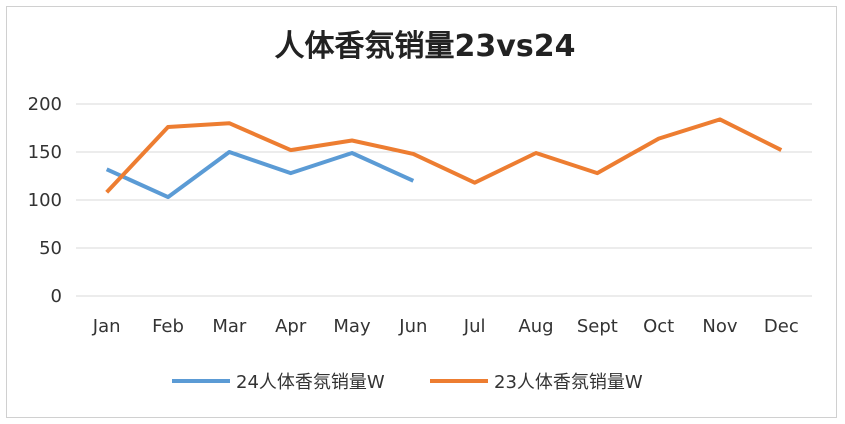 Image resolution: width=845 pixels, height=424 pixels. Describe the element at coordinates (597, 326) in the screenshot. I see `x-tick-label: Sept` at that location.